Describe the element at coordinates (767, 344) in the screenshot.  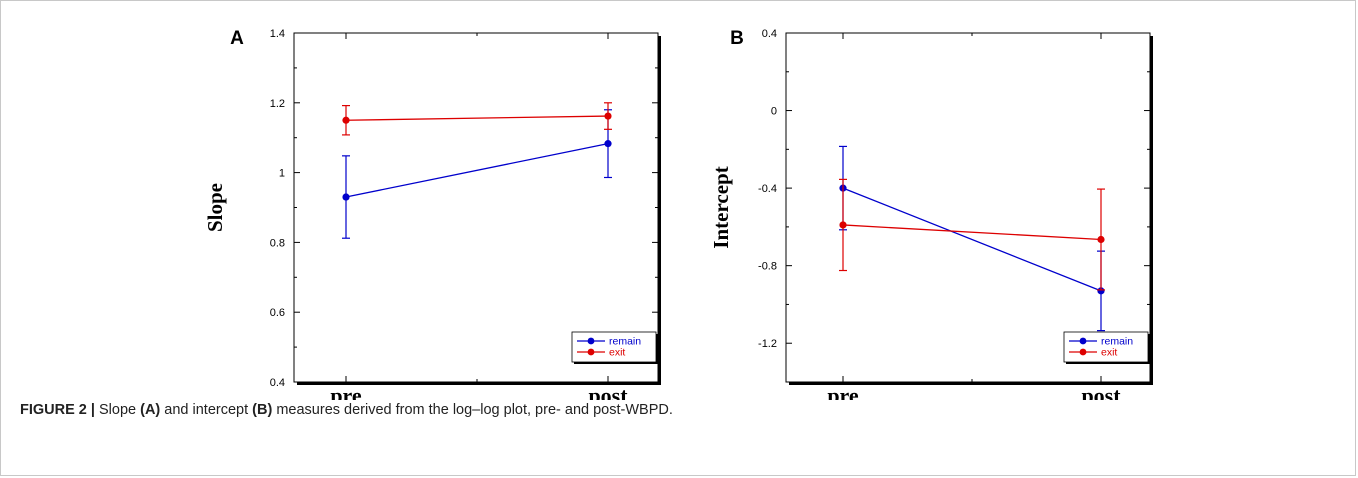
I see `y-tick-label: -1.2` at that location.